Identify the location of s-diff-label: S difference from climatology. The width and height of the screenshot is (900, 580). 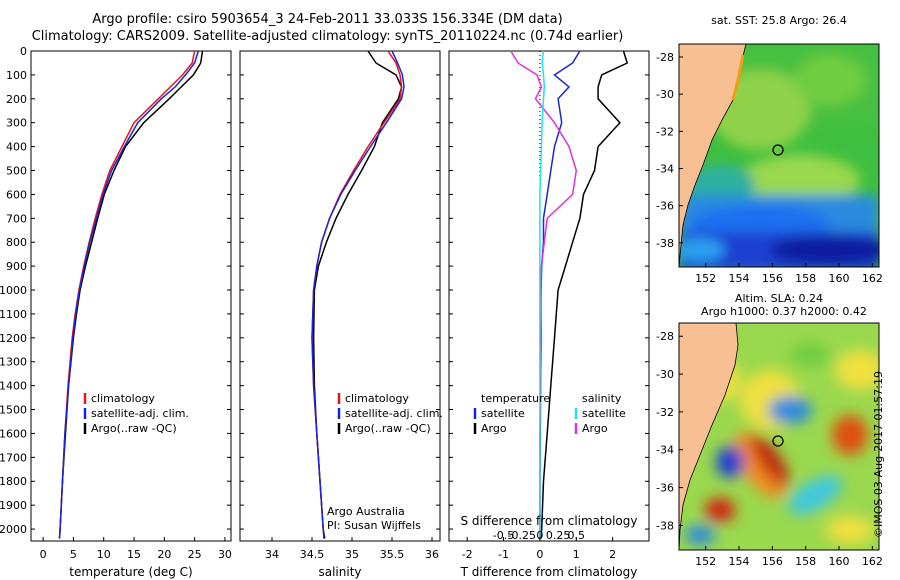
(549, 521).